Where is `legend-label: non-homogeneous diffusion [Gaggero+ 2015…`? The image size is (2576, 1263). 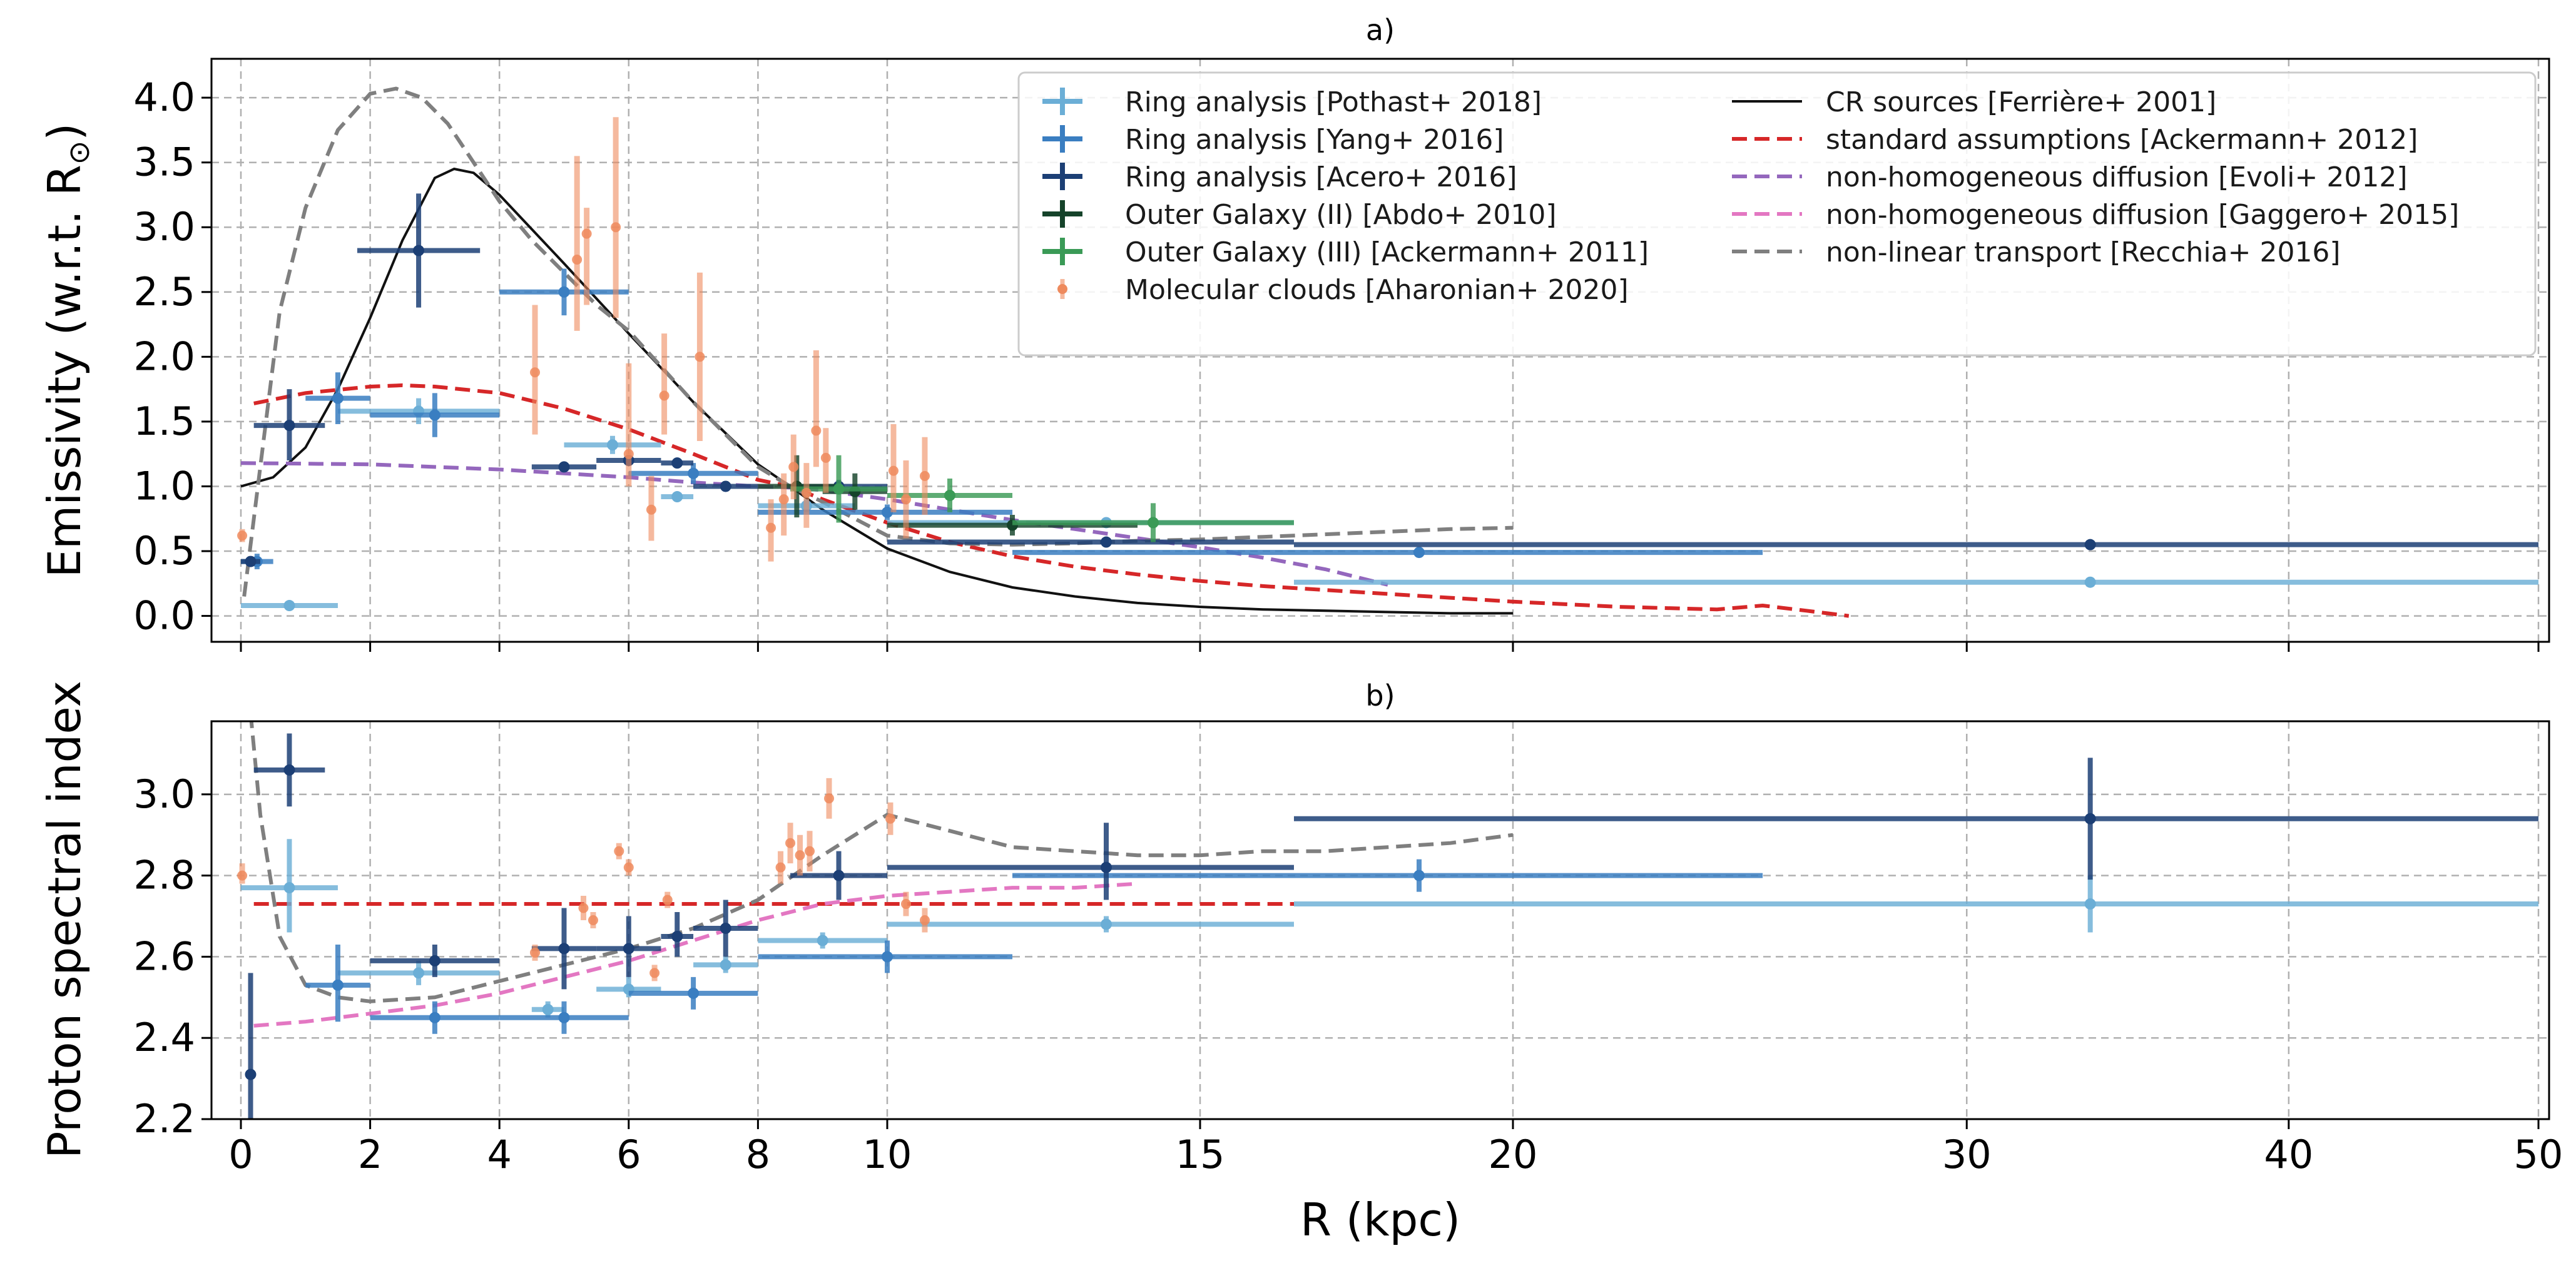 legend-label: non-homogeneous diffusion [Gaggero+ 2015… is located at coordinates (2142, 215).